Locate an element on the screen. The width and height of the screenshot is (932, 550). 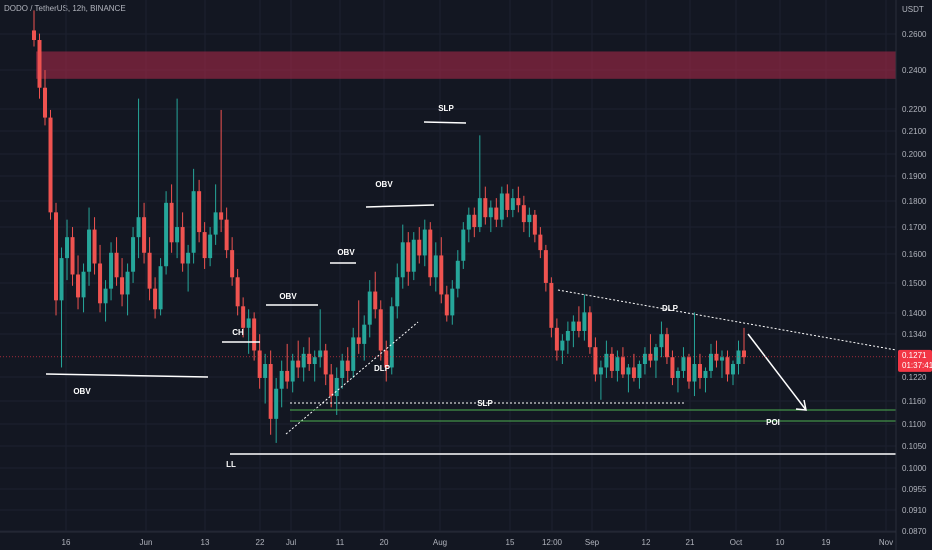
x-tick-label: Oct is located at coordinates (736, 542).